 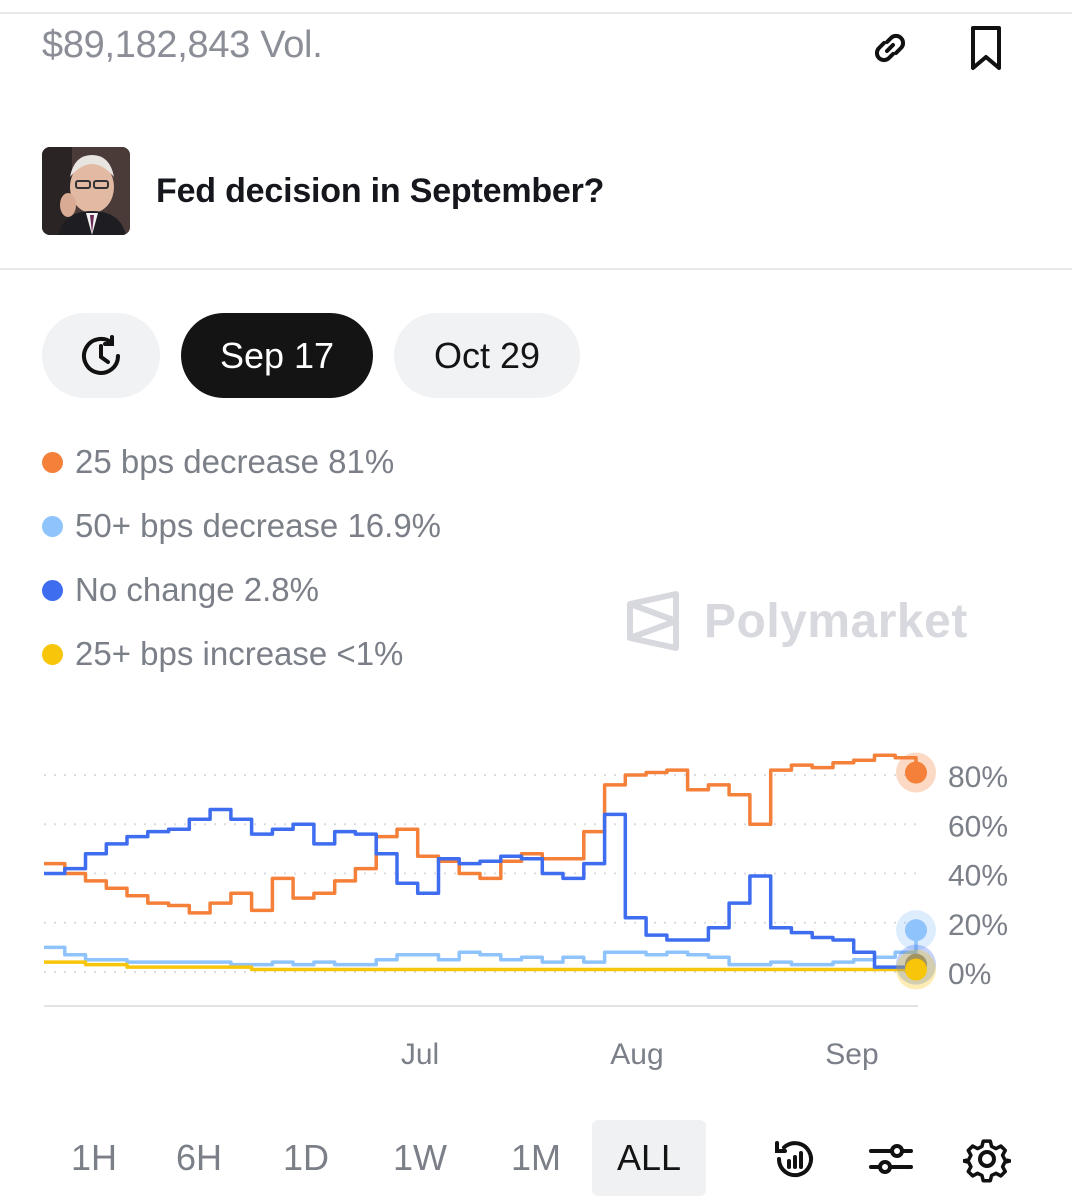 I want to click on legend-item-50bps-decrease: 50+ bps decrease 16.9%, so click(x=241, y=526).